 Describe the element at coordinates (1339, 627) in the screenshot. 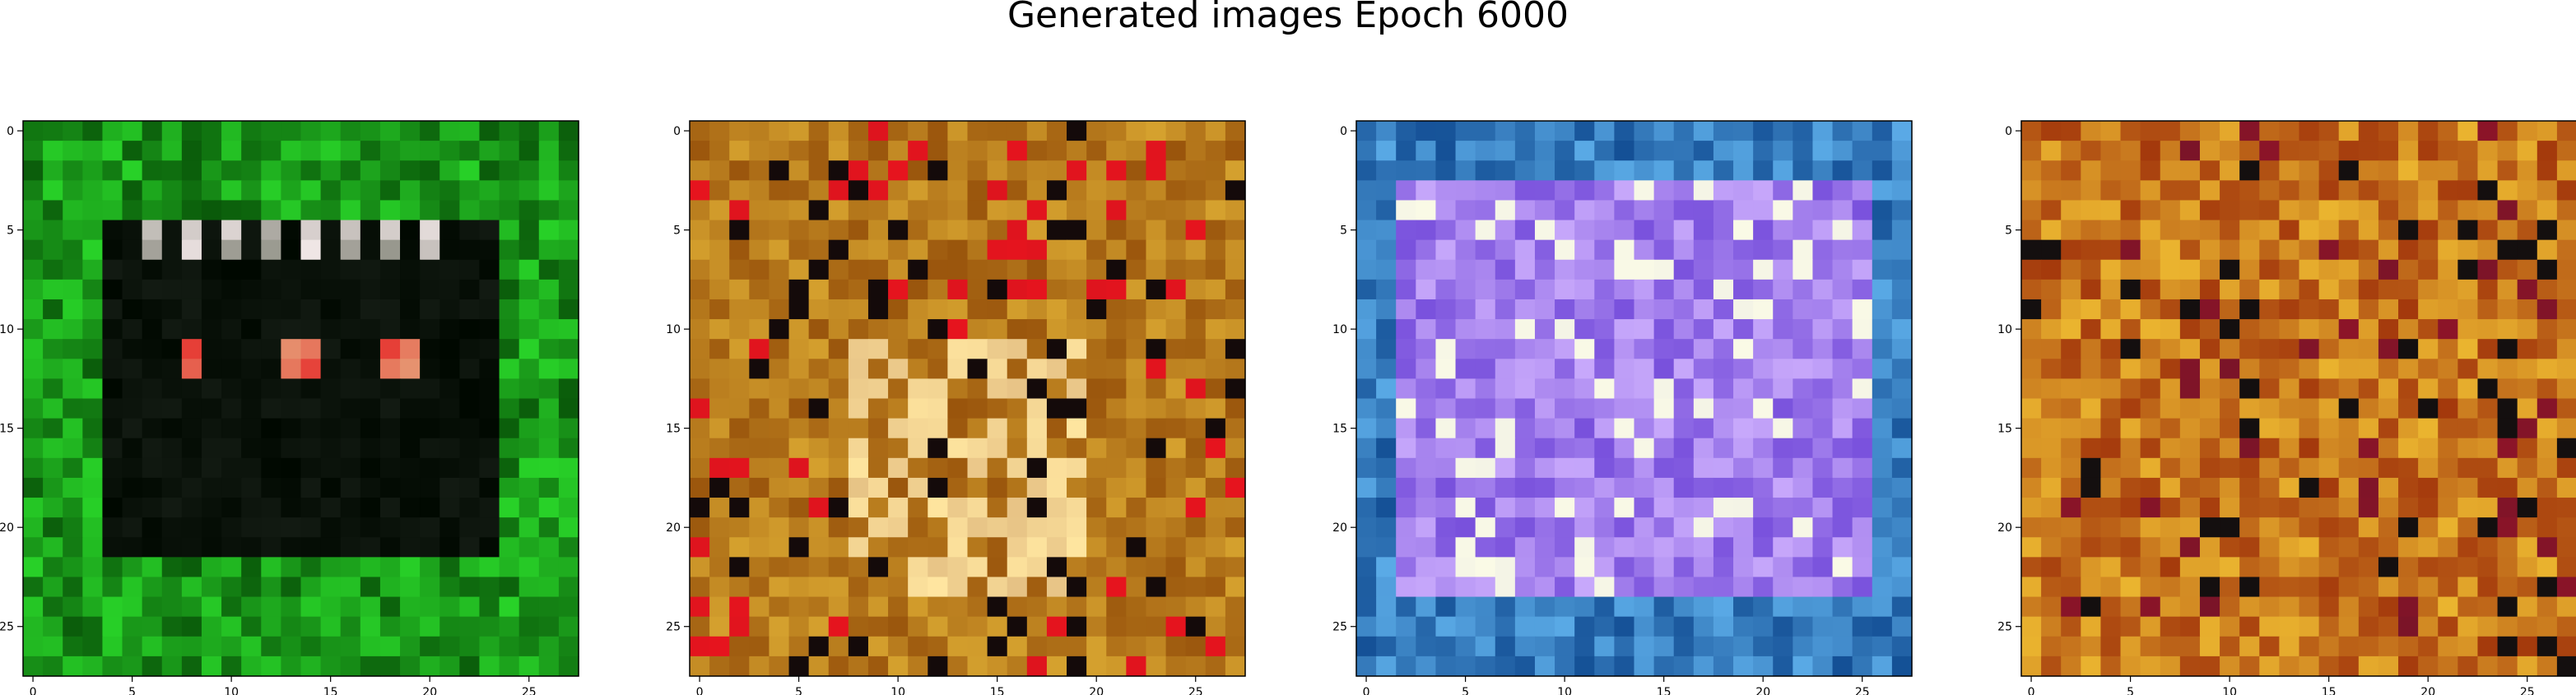

I see `y-tick-label: 25` at that location.